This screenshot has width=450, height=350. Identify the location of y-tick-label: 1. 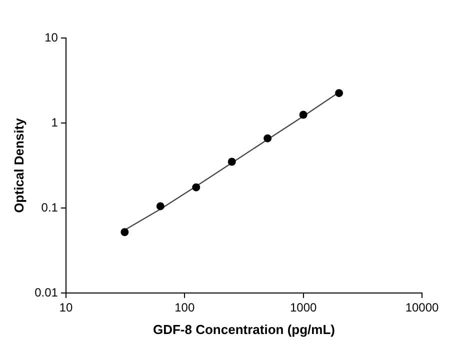
(54, 122).